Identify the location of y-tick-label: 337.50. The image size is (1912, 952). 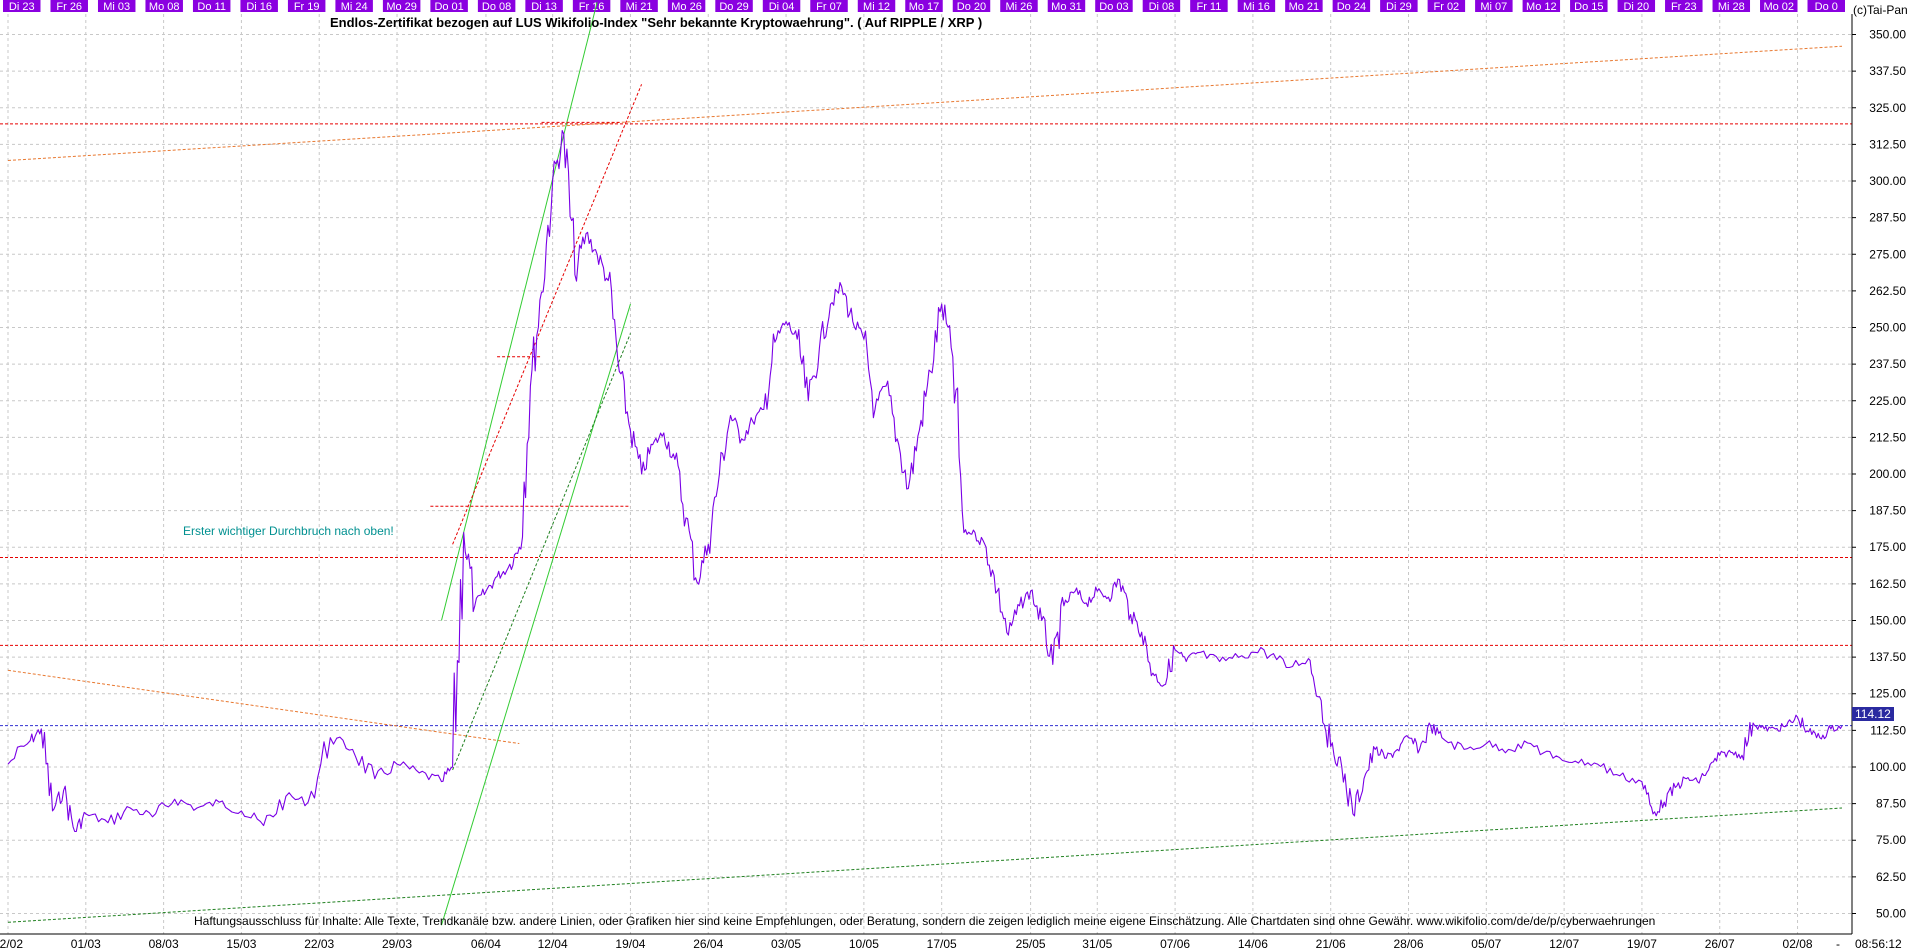
(1887, 71).